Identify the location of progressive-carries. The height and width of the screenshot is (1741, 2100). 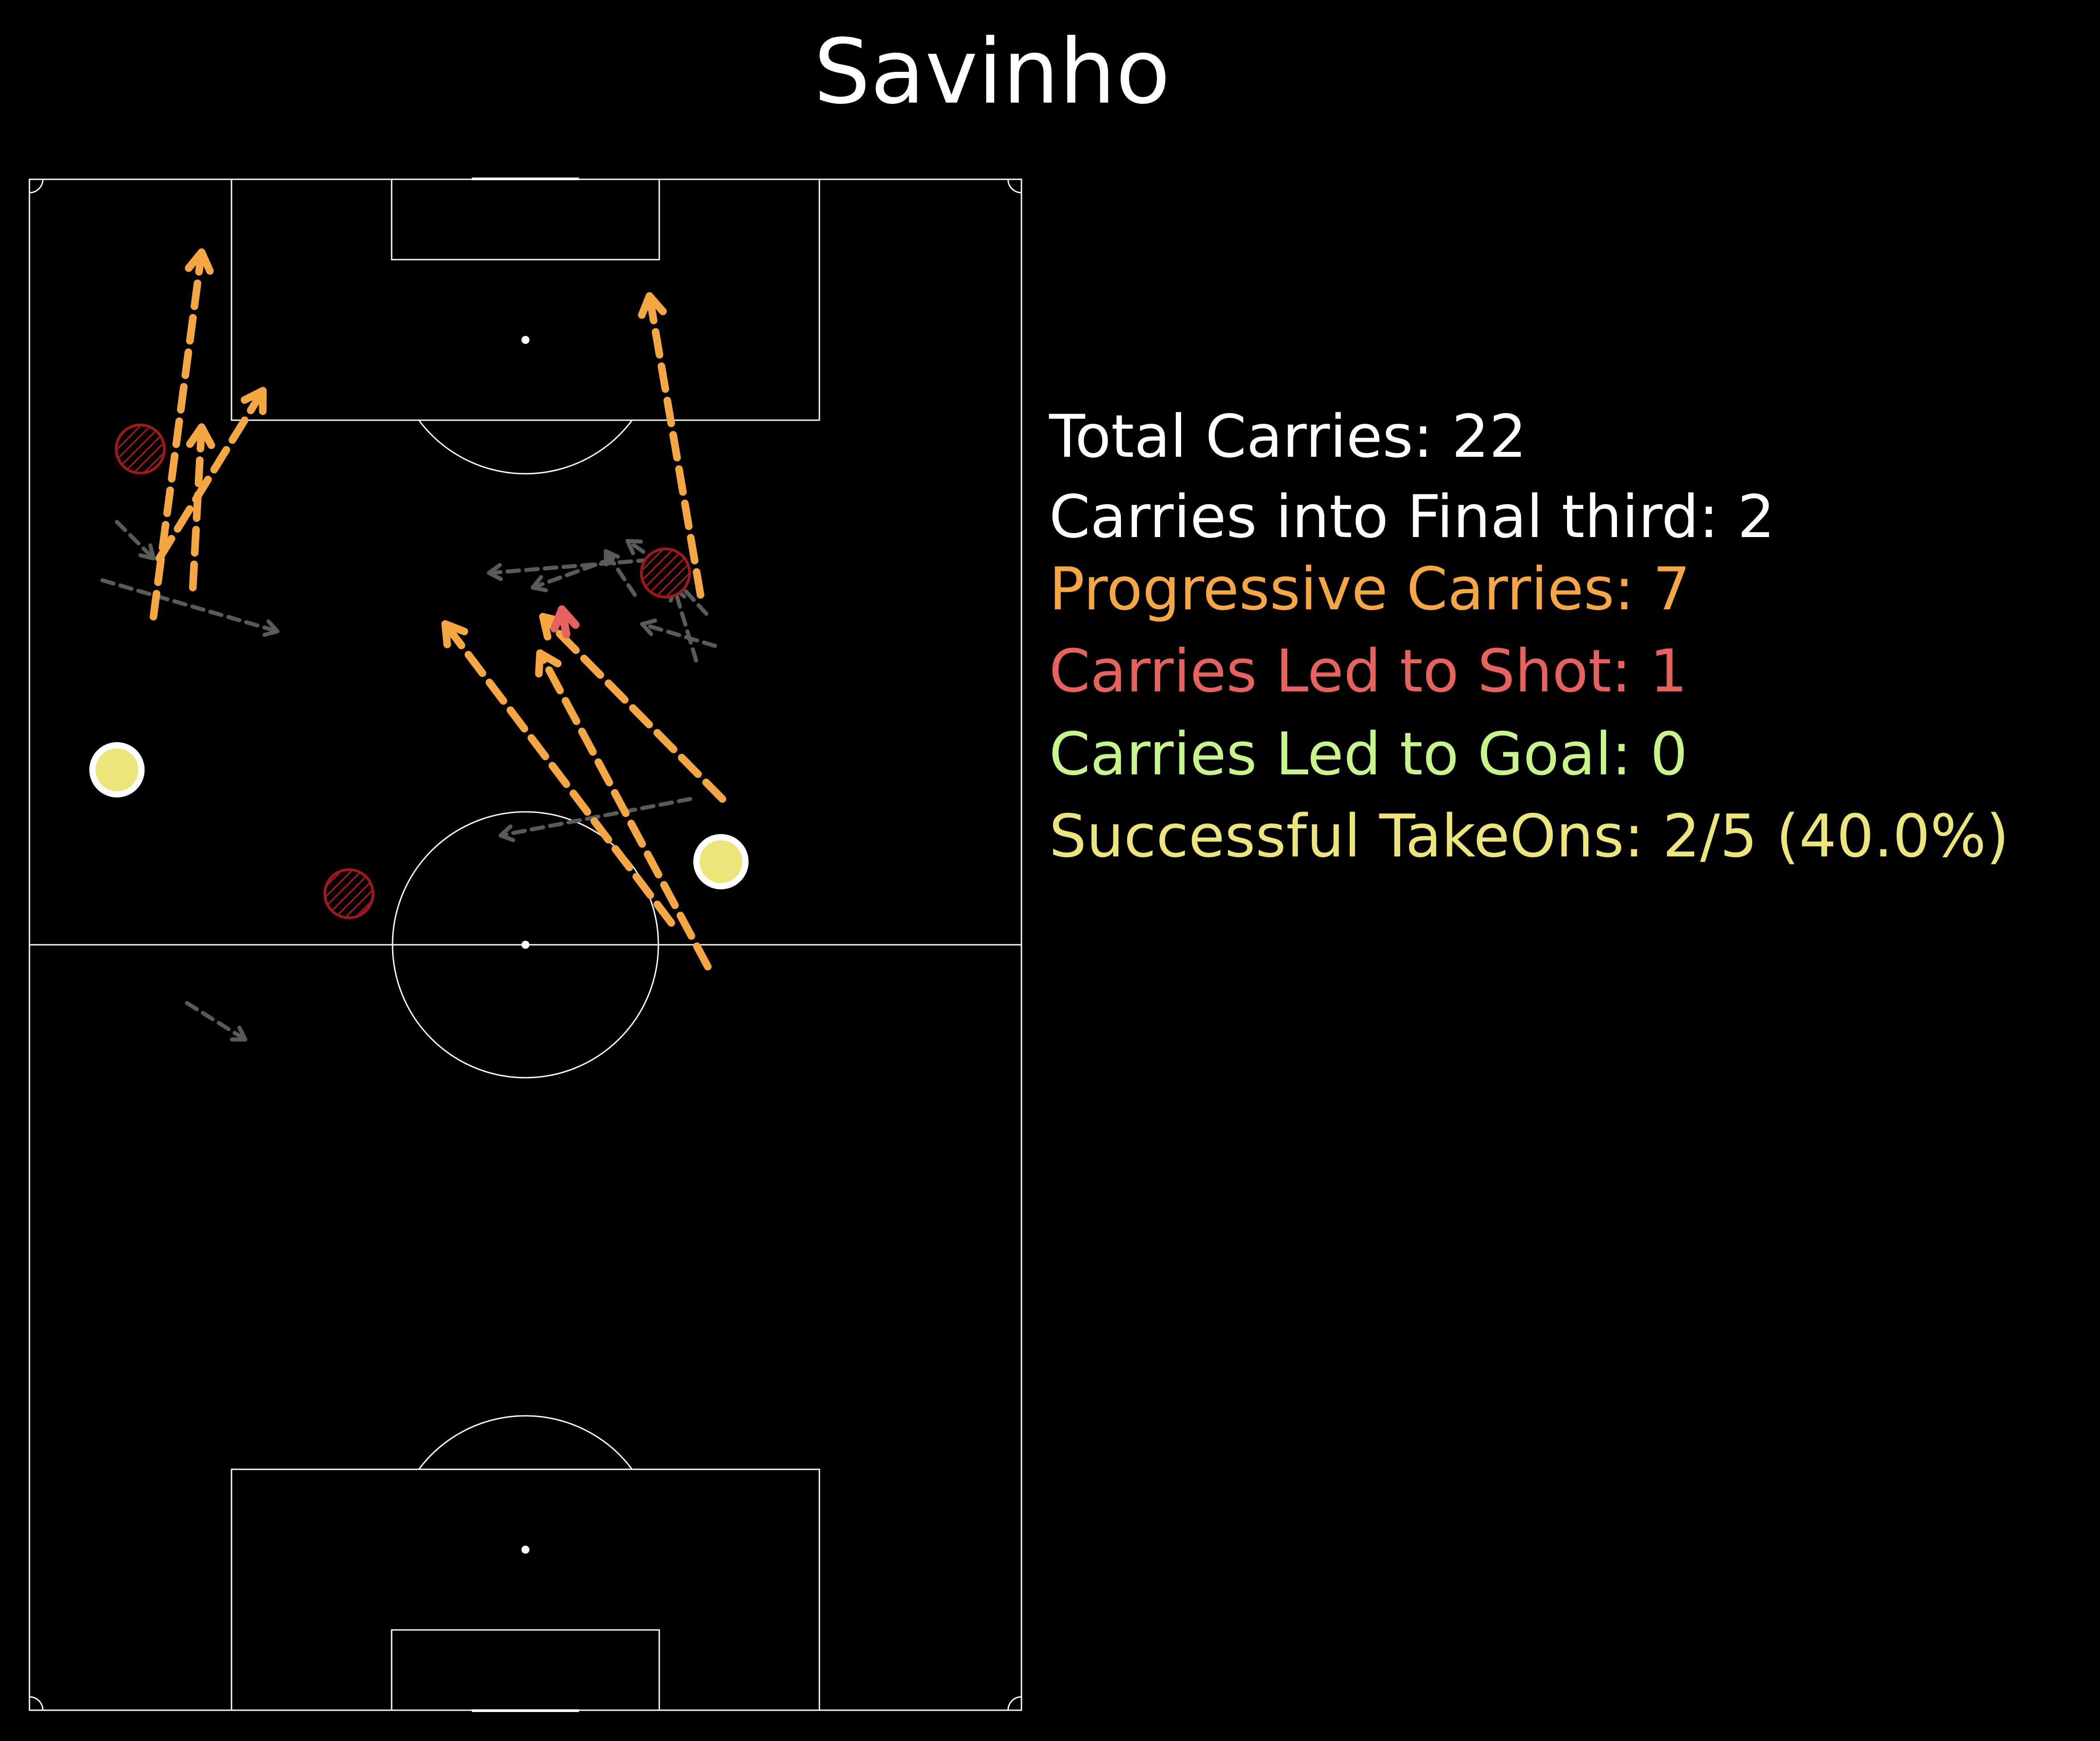
(438, 609).